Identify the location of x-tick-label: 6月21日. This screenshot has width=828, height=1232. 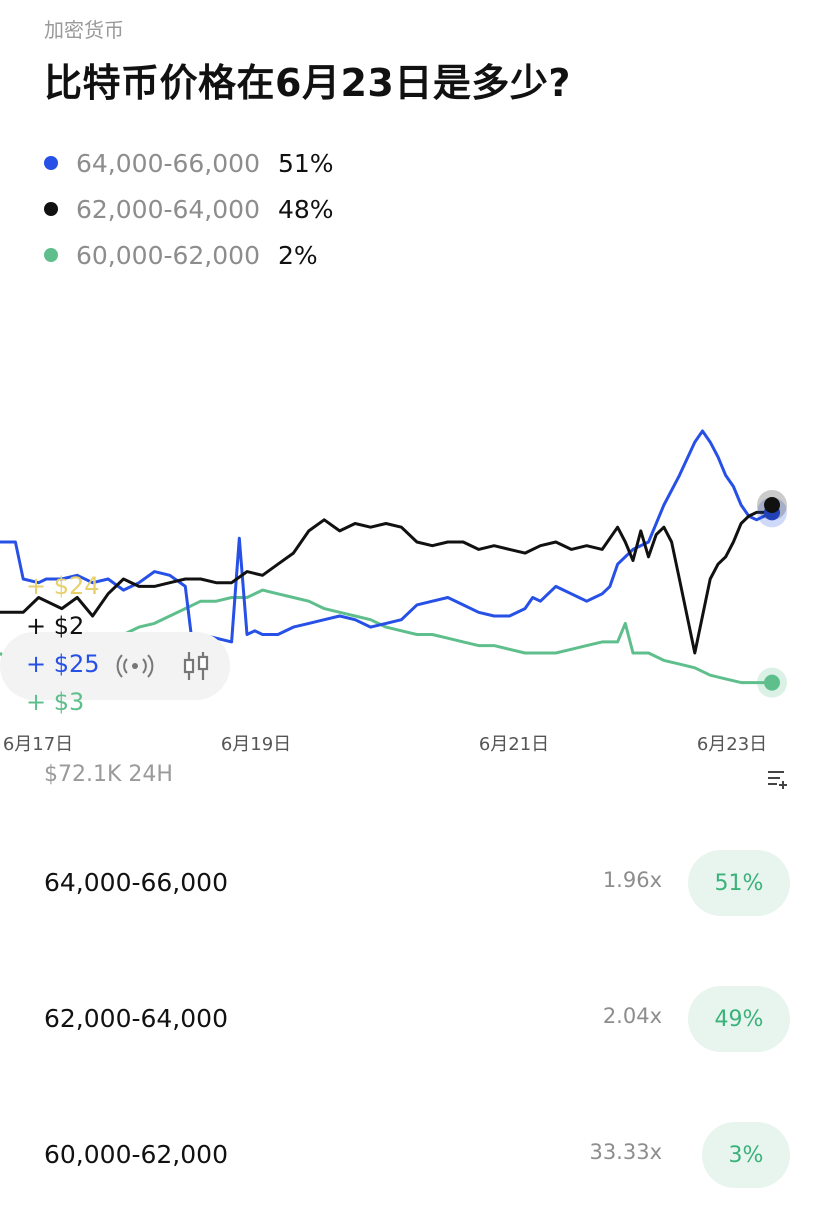
(514, 744).